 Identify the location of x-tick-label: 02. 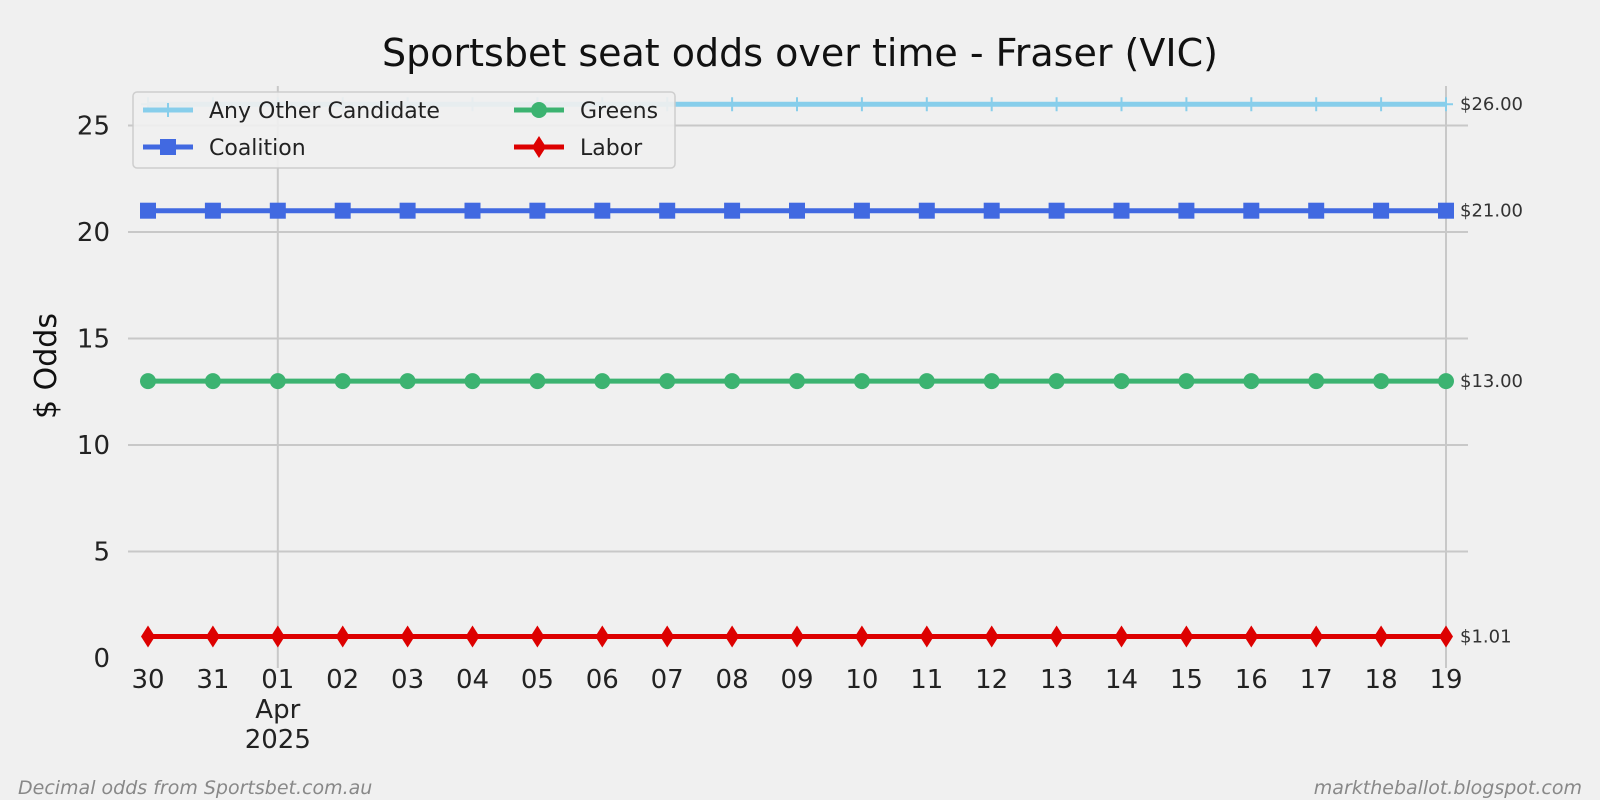
(342, 680).